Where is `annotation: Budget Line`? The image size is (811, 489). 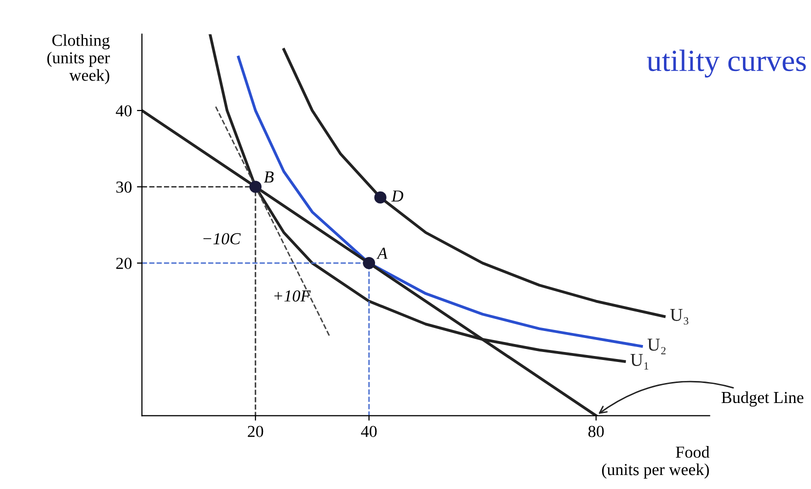
annotation: Budget Line is located at coordinates (763, 399).